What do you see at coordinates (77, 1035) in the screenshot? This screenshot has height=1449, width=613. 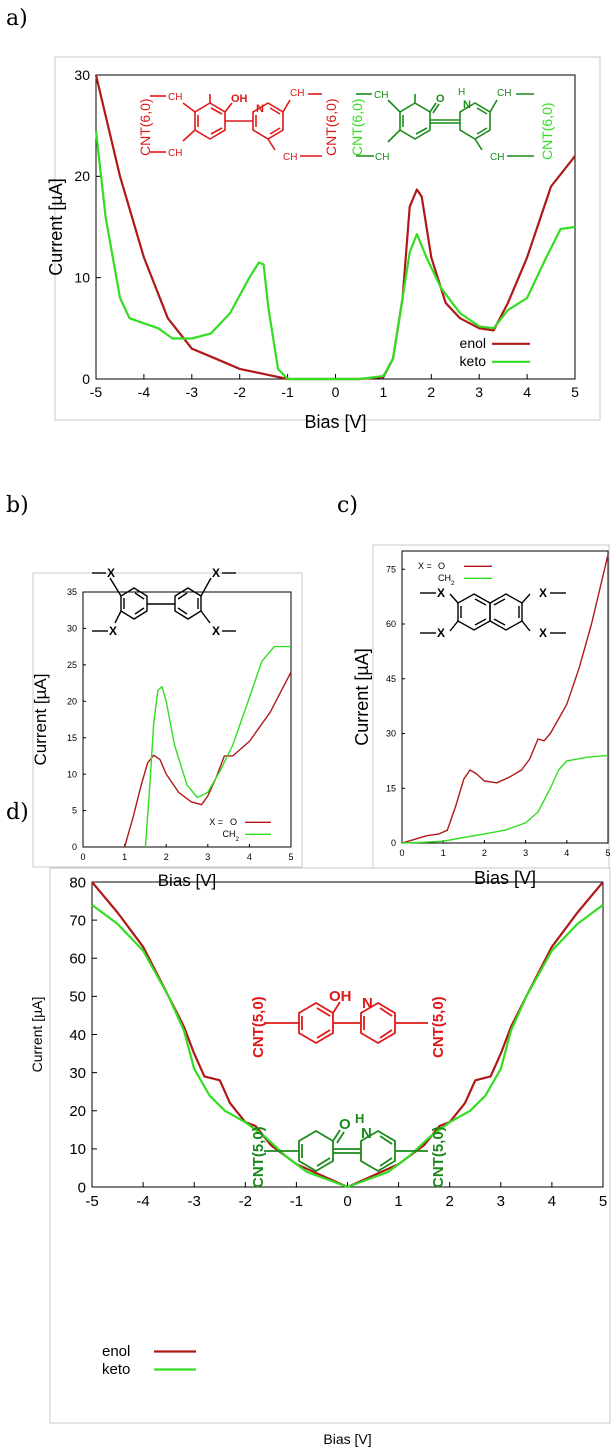 I see `y-tick-label: 40` at bounding box center [77, 1035].